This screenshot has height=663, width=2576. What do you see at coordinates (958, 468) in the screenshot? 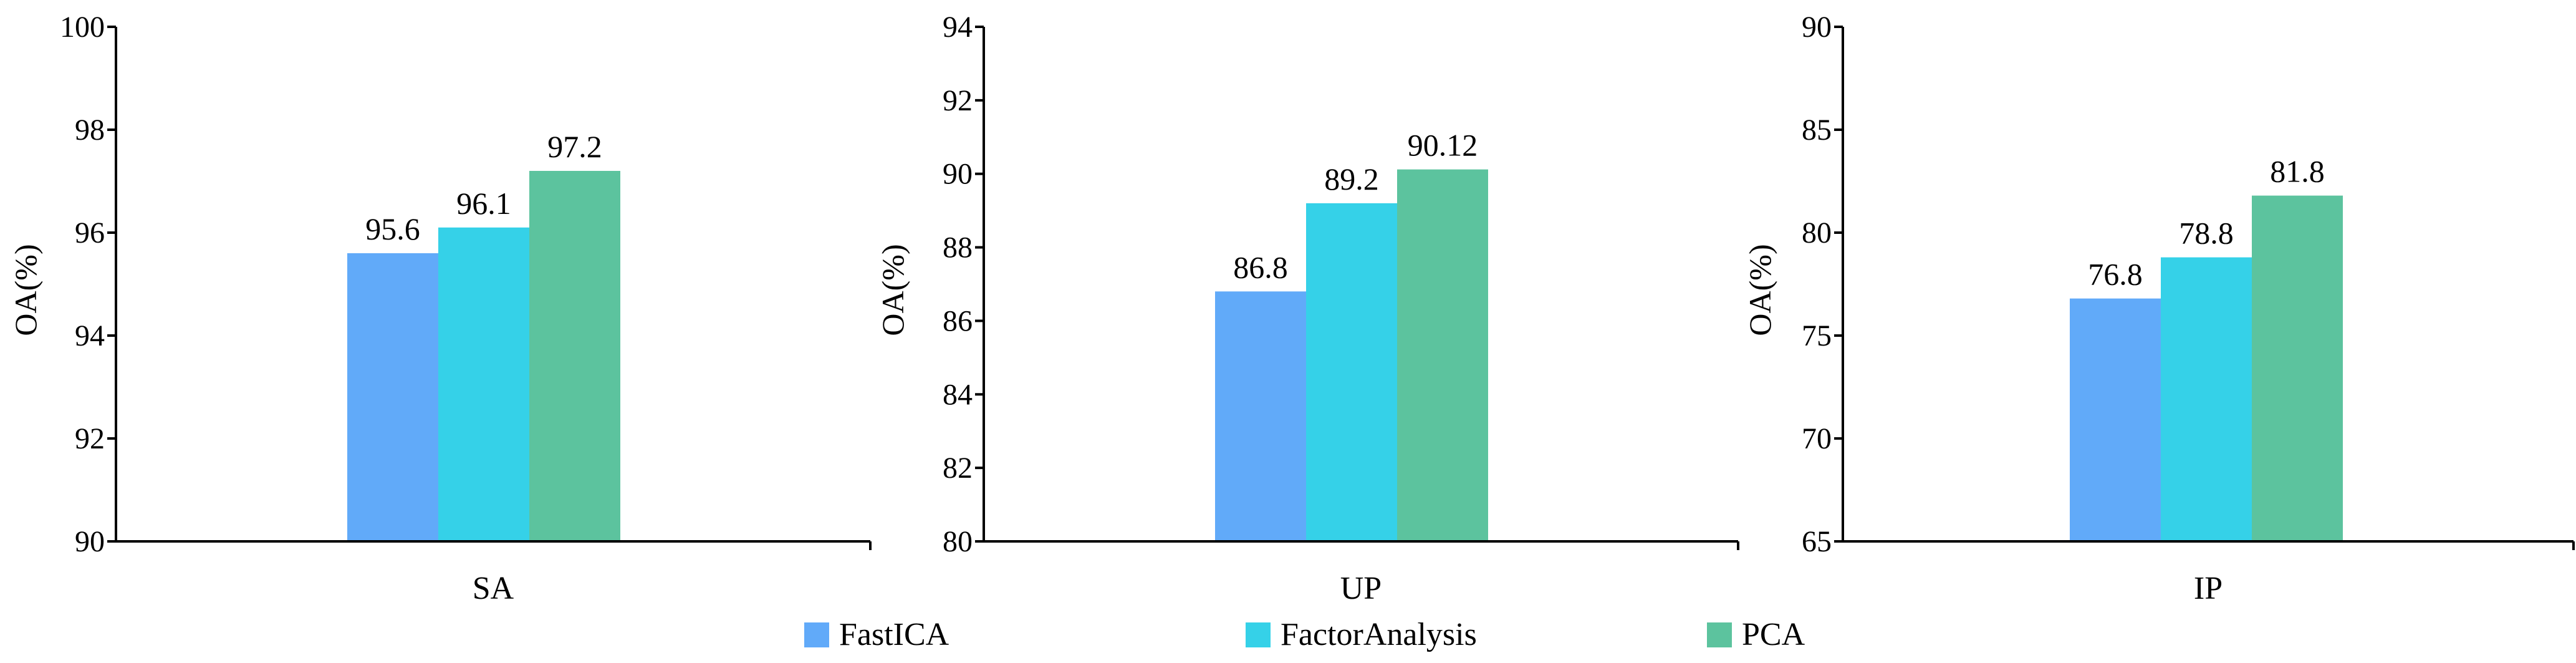
I see `y-tick-label: 82` at bounding box center [958, 468].